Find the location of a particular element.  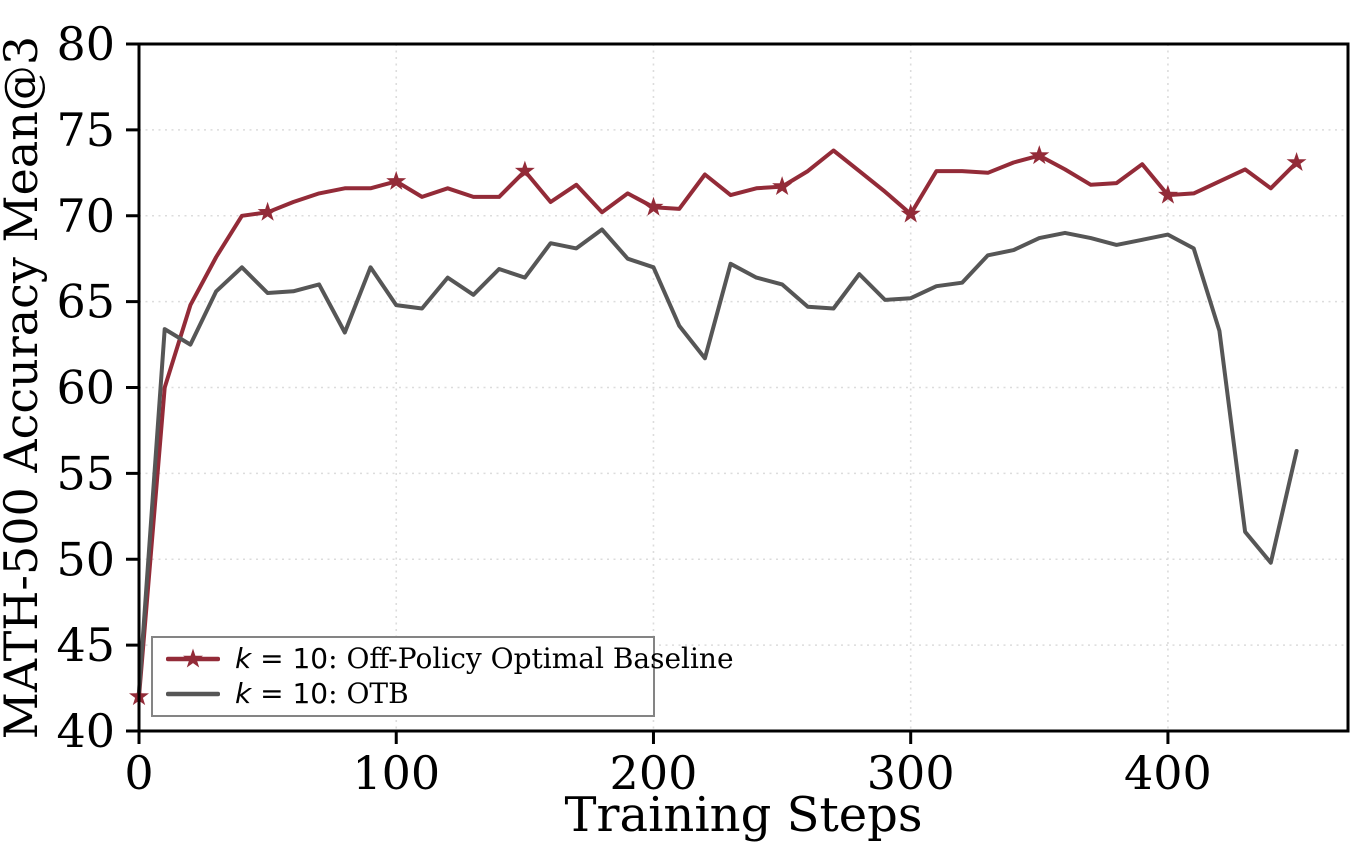

y-tick-label: 65 is located at coordinates (85, 302).